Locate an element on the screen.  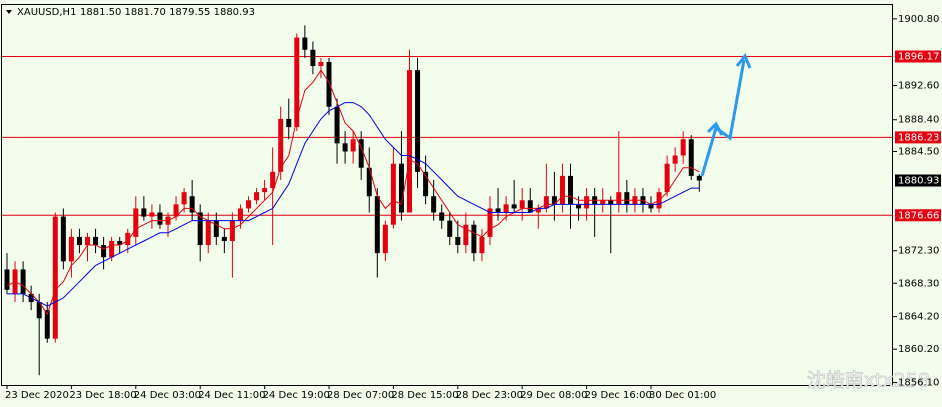
y-tick-label: 1868.30 is located at coordinates (918, 283).